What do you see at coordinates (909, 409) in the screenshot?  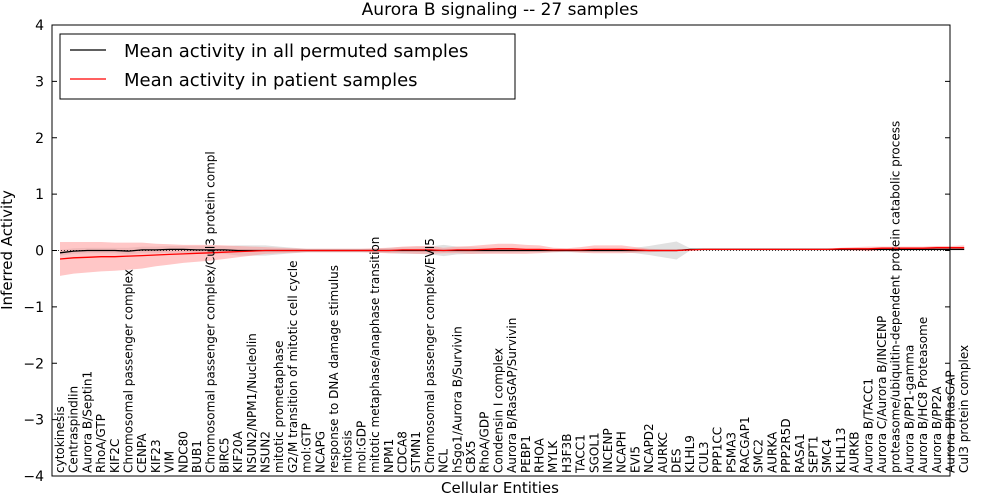 I see `x-category-label: Aurora B/PP1-gamma` at bounding box center [909, 409].